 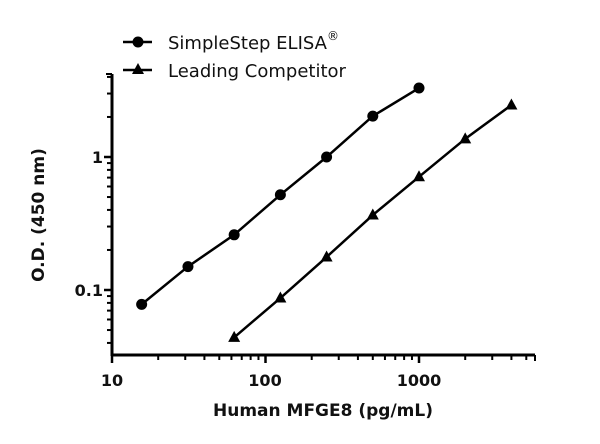 What do you see at coordinates (323, 411) in the screenshot?
I see `x-axis-title: Human MFGE8 (pg/mL)` at bounding box center [323, 411].